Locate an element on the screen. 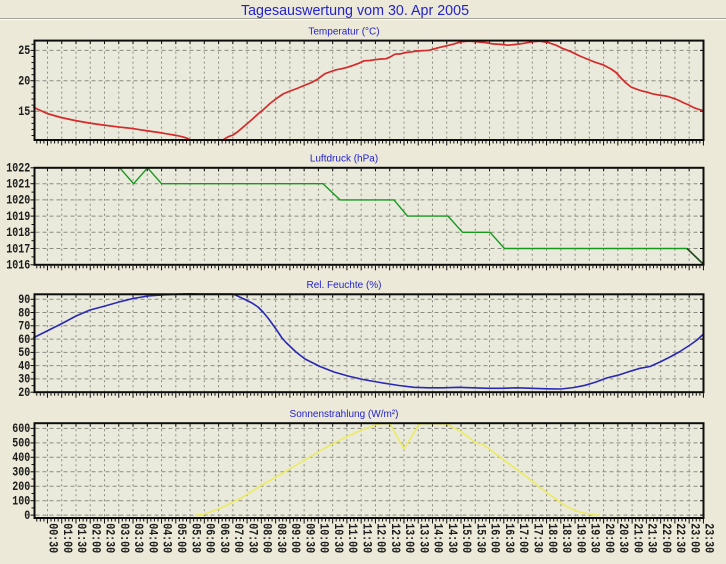 The height and width of the screenshot is (564, 726). svg-text: 17:00 is located at coordinates (523, 538).